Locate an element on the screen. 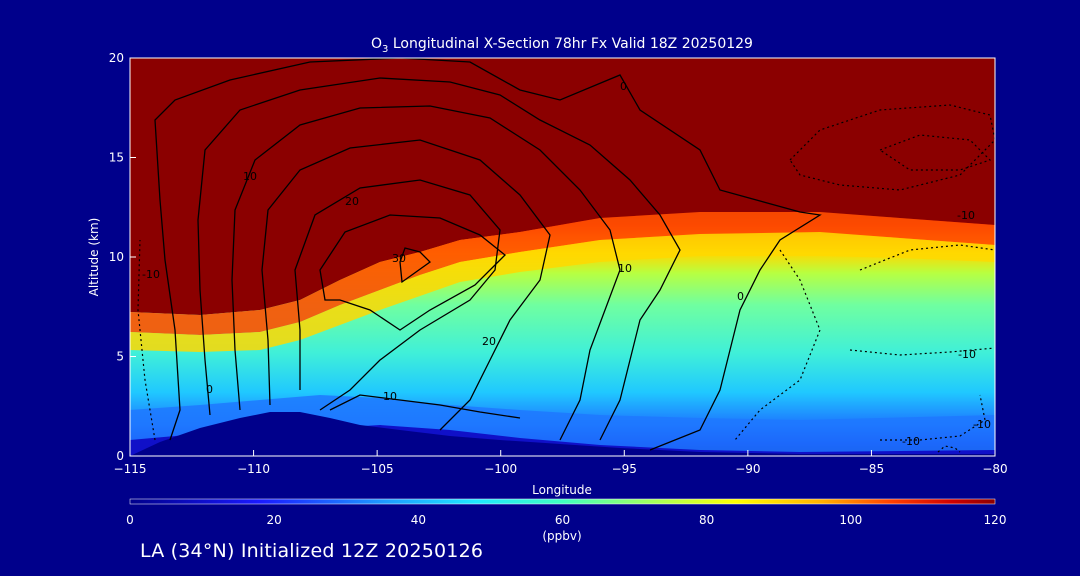 This screenshot has height=576, width=1080. x-tick-label: −100 is located at coordinates (500, 469).